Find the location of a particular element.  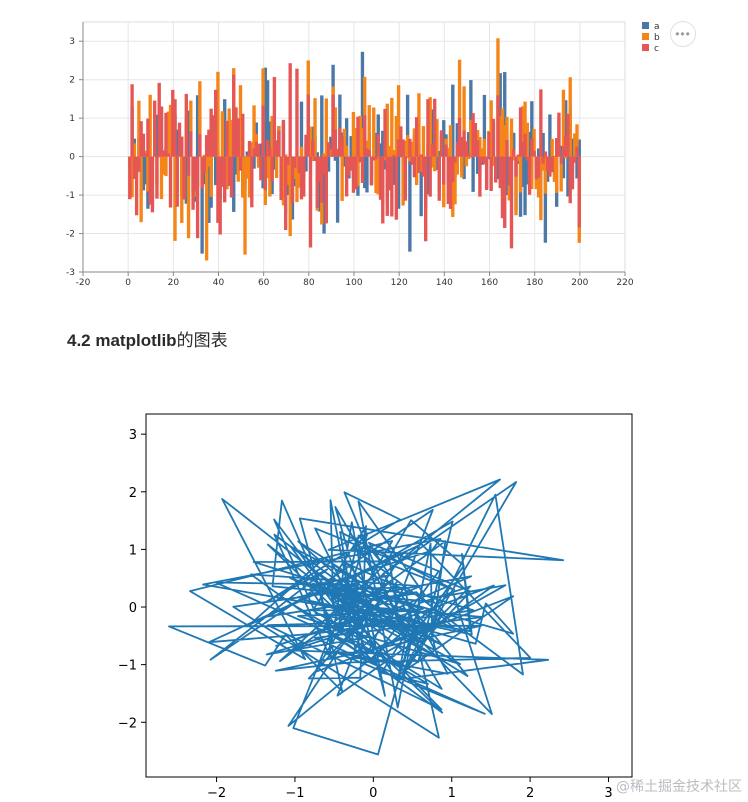

y-tick-label: 1 is located at coordinates (72, 119).